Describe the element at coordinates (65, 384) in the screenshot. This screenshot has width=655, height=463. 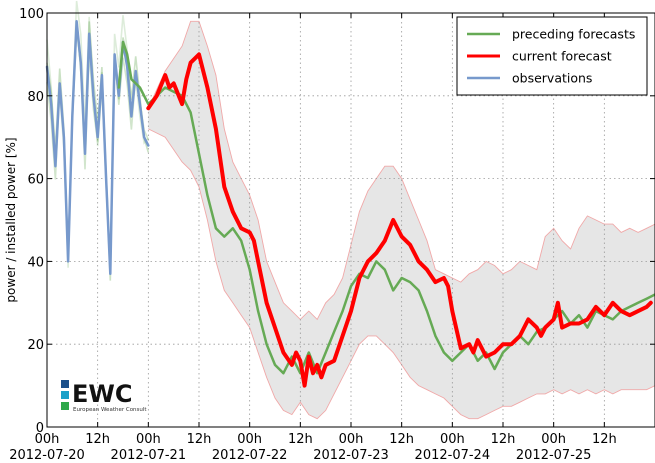
I see `logo-square-top` at that location.